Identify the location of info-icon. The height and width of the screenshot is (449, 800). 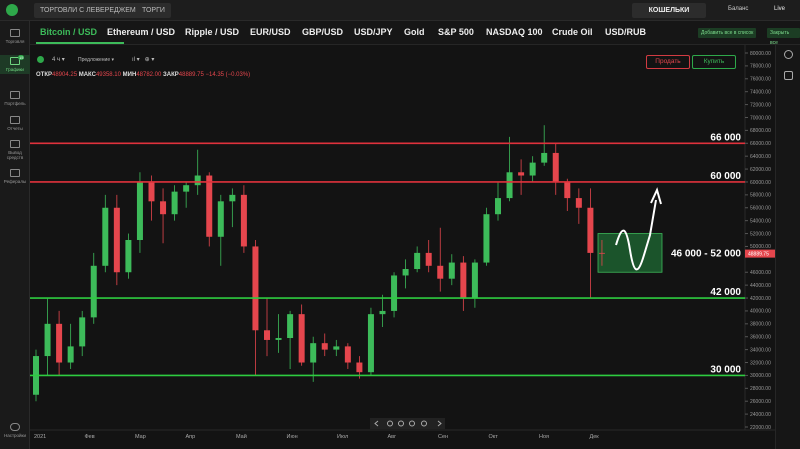
(788, 54).